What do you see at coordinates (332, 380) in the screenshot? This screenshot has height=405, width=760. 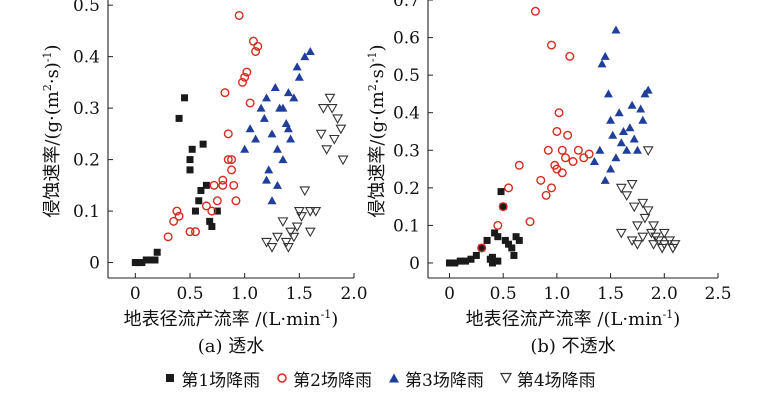 I see `legend-label: 第2场降雨` at bounding box center [332, 380].